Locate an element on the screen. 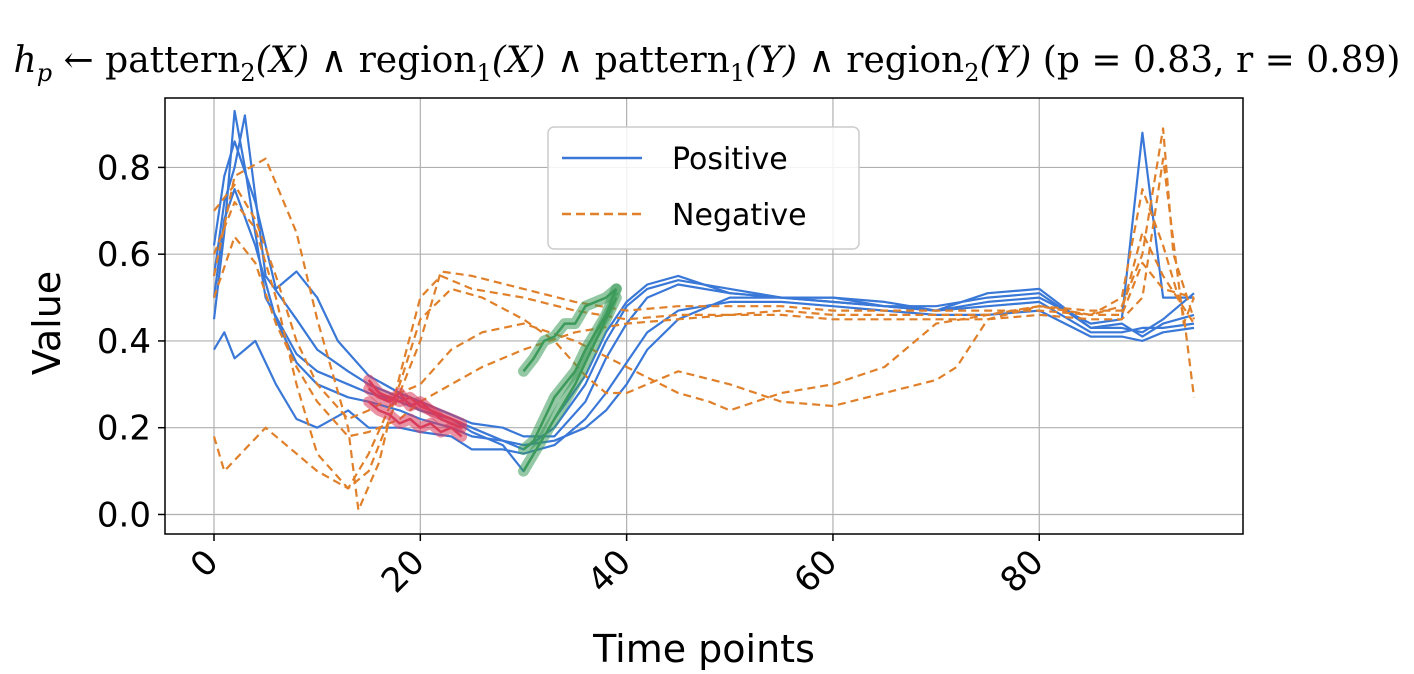 The height and width of the screenshot is (674, 1414). title-and-b: ∧ is located at coordinates (570, 60).